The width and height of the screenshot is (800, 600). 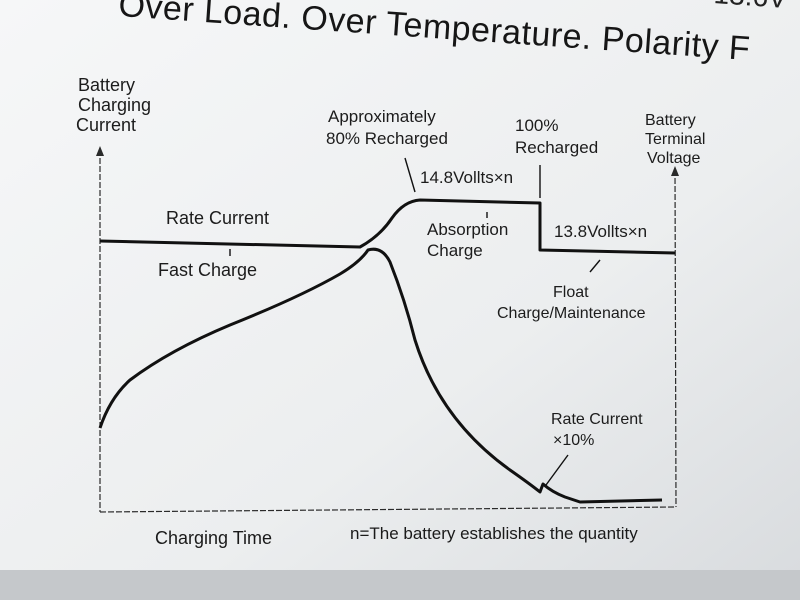 I want to click on x-axis-label: Charging Time, so click(x=214, y=538).